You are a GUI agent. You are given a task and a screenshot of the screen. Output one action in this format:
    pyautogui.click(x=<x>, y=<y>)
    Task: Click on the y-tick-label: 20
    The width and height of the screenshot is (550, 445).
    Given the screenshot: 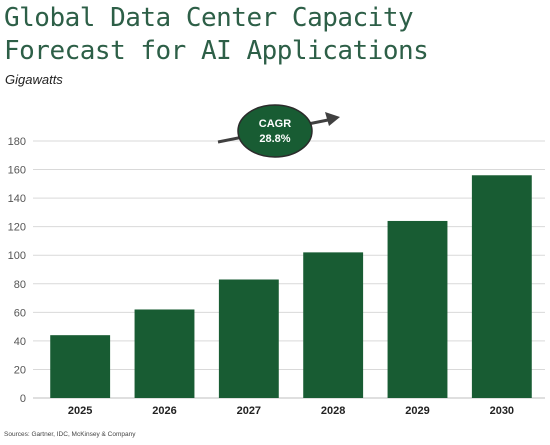 What is the action you would take?
    pyautogui.click(x=20, y=370)
    